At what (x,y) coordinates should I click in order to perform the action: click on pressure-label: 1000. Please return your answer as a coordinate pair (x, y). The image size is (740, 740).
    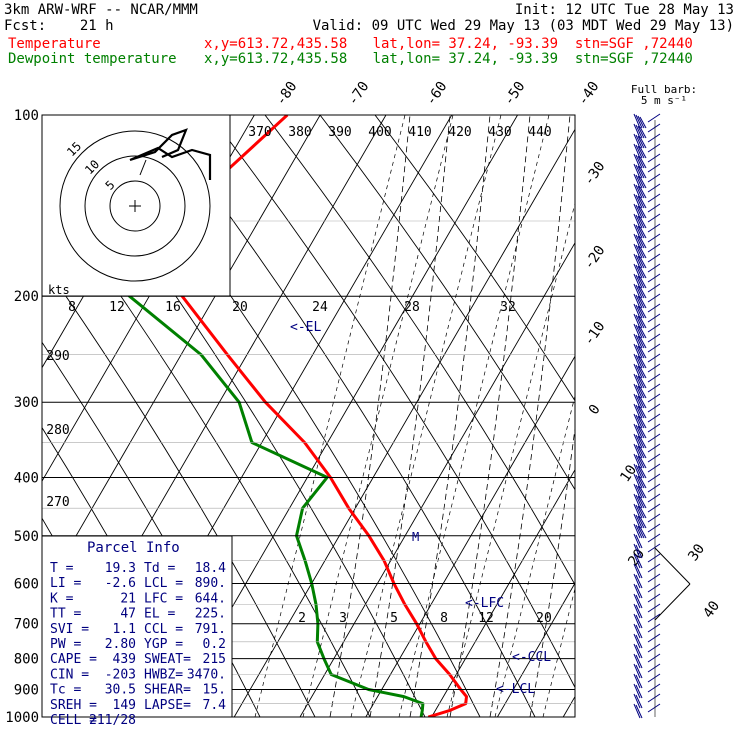
    Looking at the image, I should click on (22, 718).